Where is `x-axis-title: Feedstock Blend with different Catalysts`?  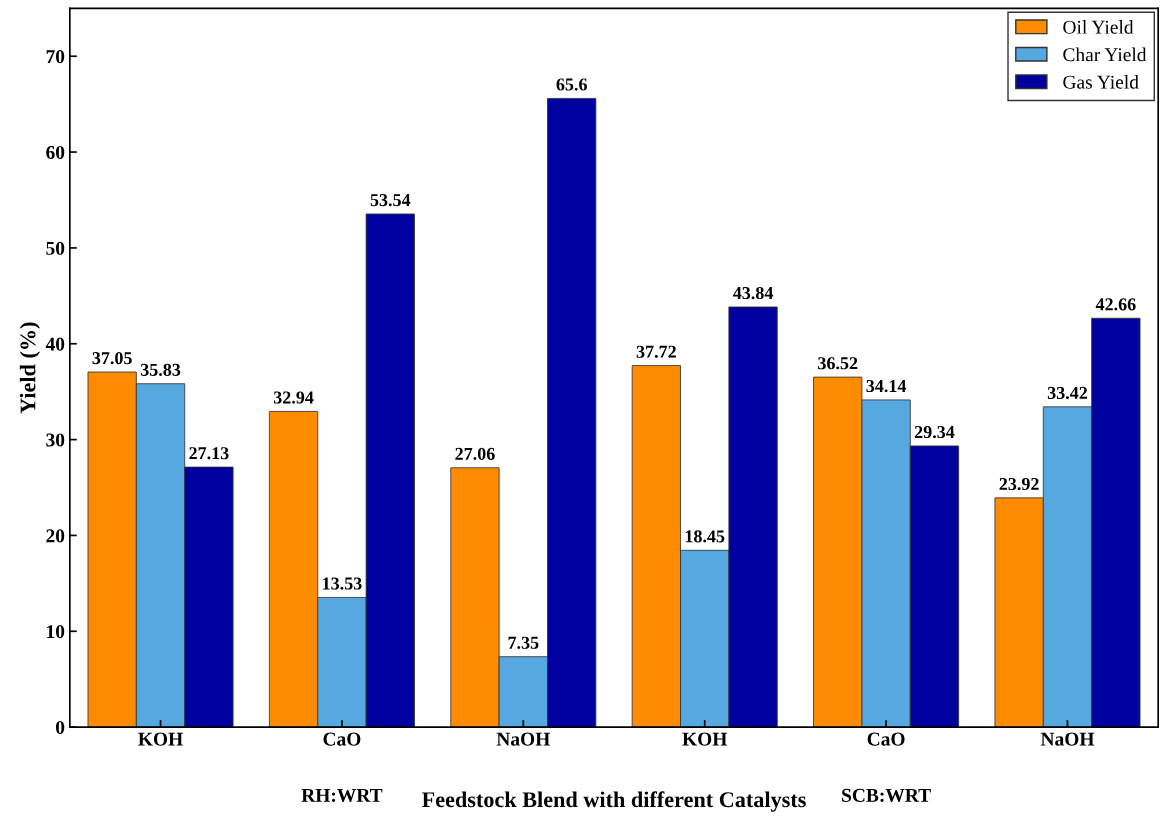 x-axis-title: Feedstock Blend with different Catalysts is located at coordinates (614, 801).